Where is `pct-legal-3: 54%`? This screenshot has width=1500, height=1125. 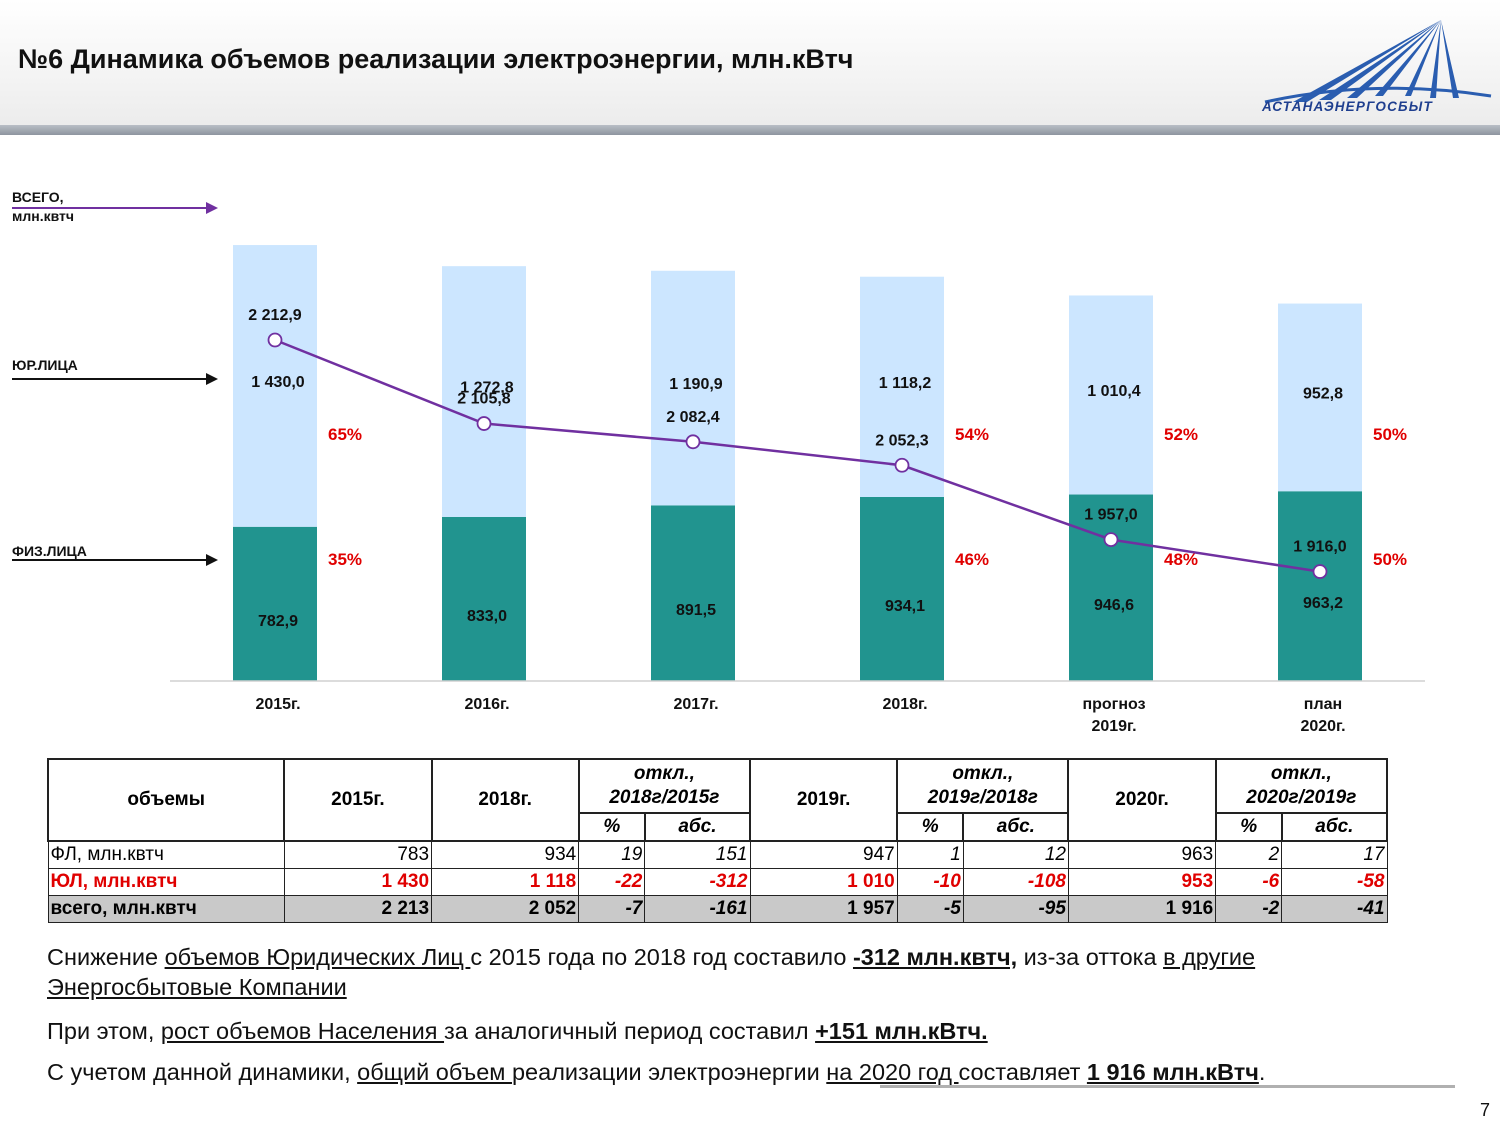
pct-legal-3: 54% is located at coordinates (972, 434).